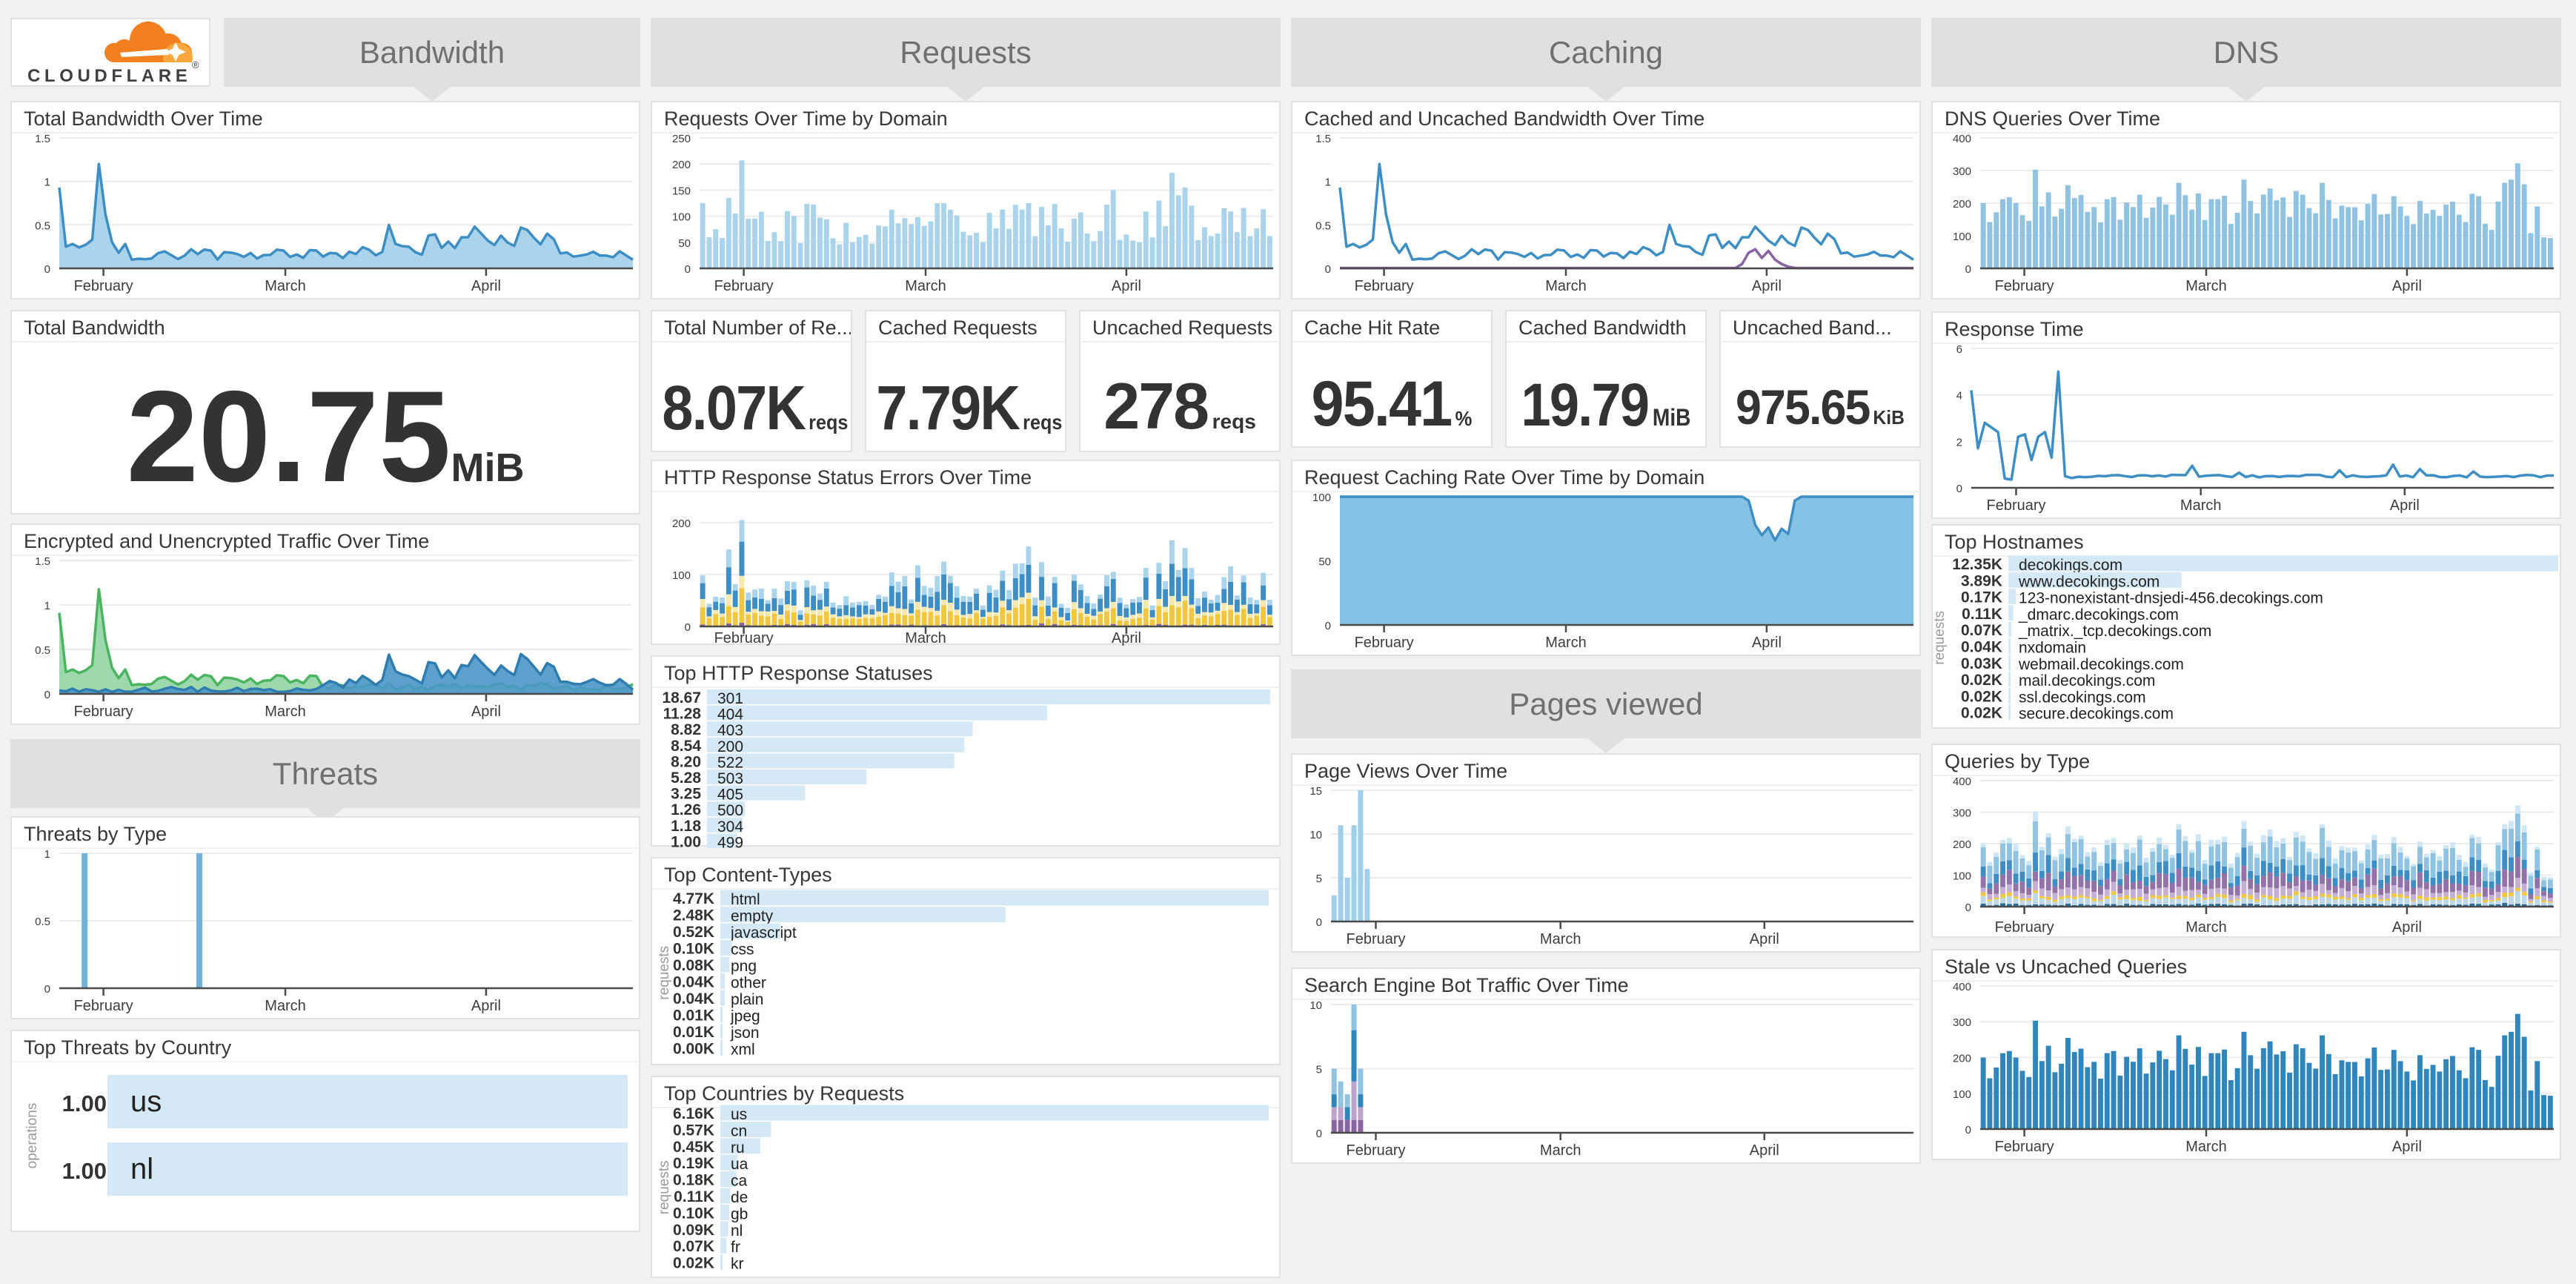 This screenshot has width=2576, height=1284. Describe the element at coordinates (693, 1049) in the screenshot. I see `svg-text: 0.00K` at that location.